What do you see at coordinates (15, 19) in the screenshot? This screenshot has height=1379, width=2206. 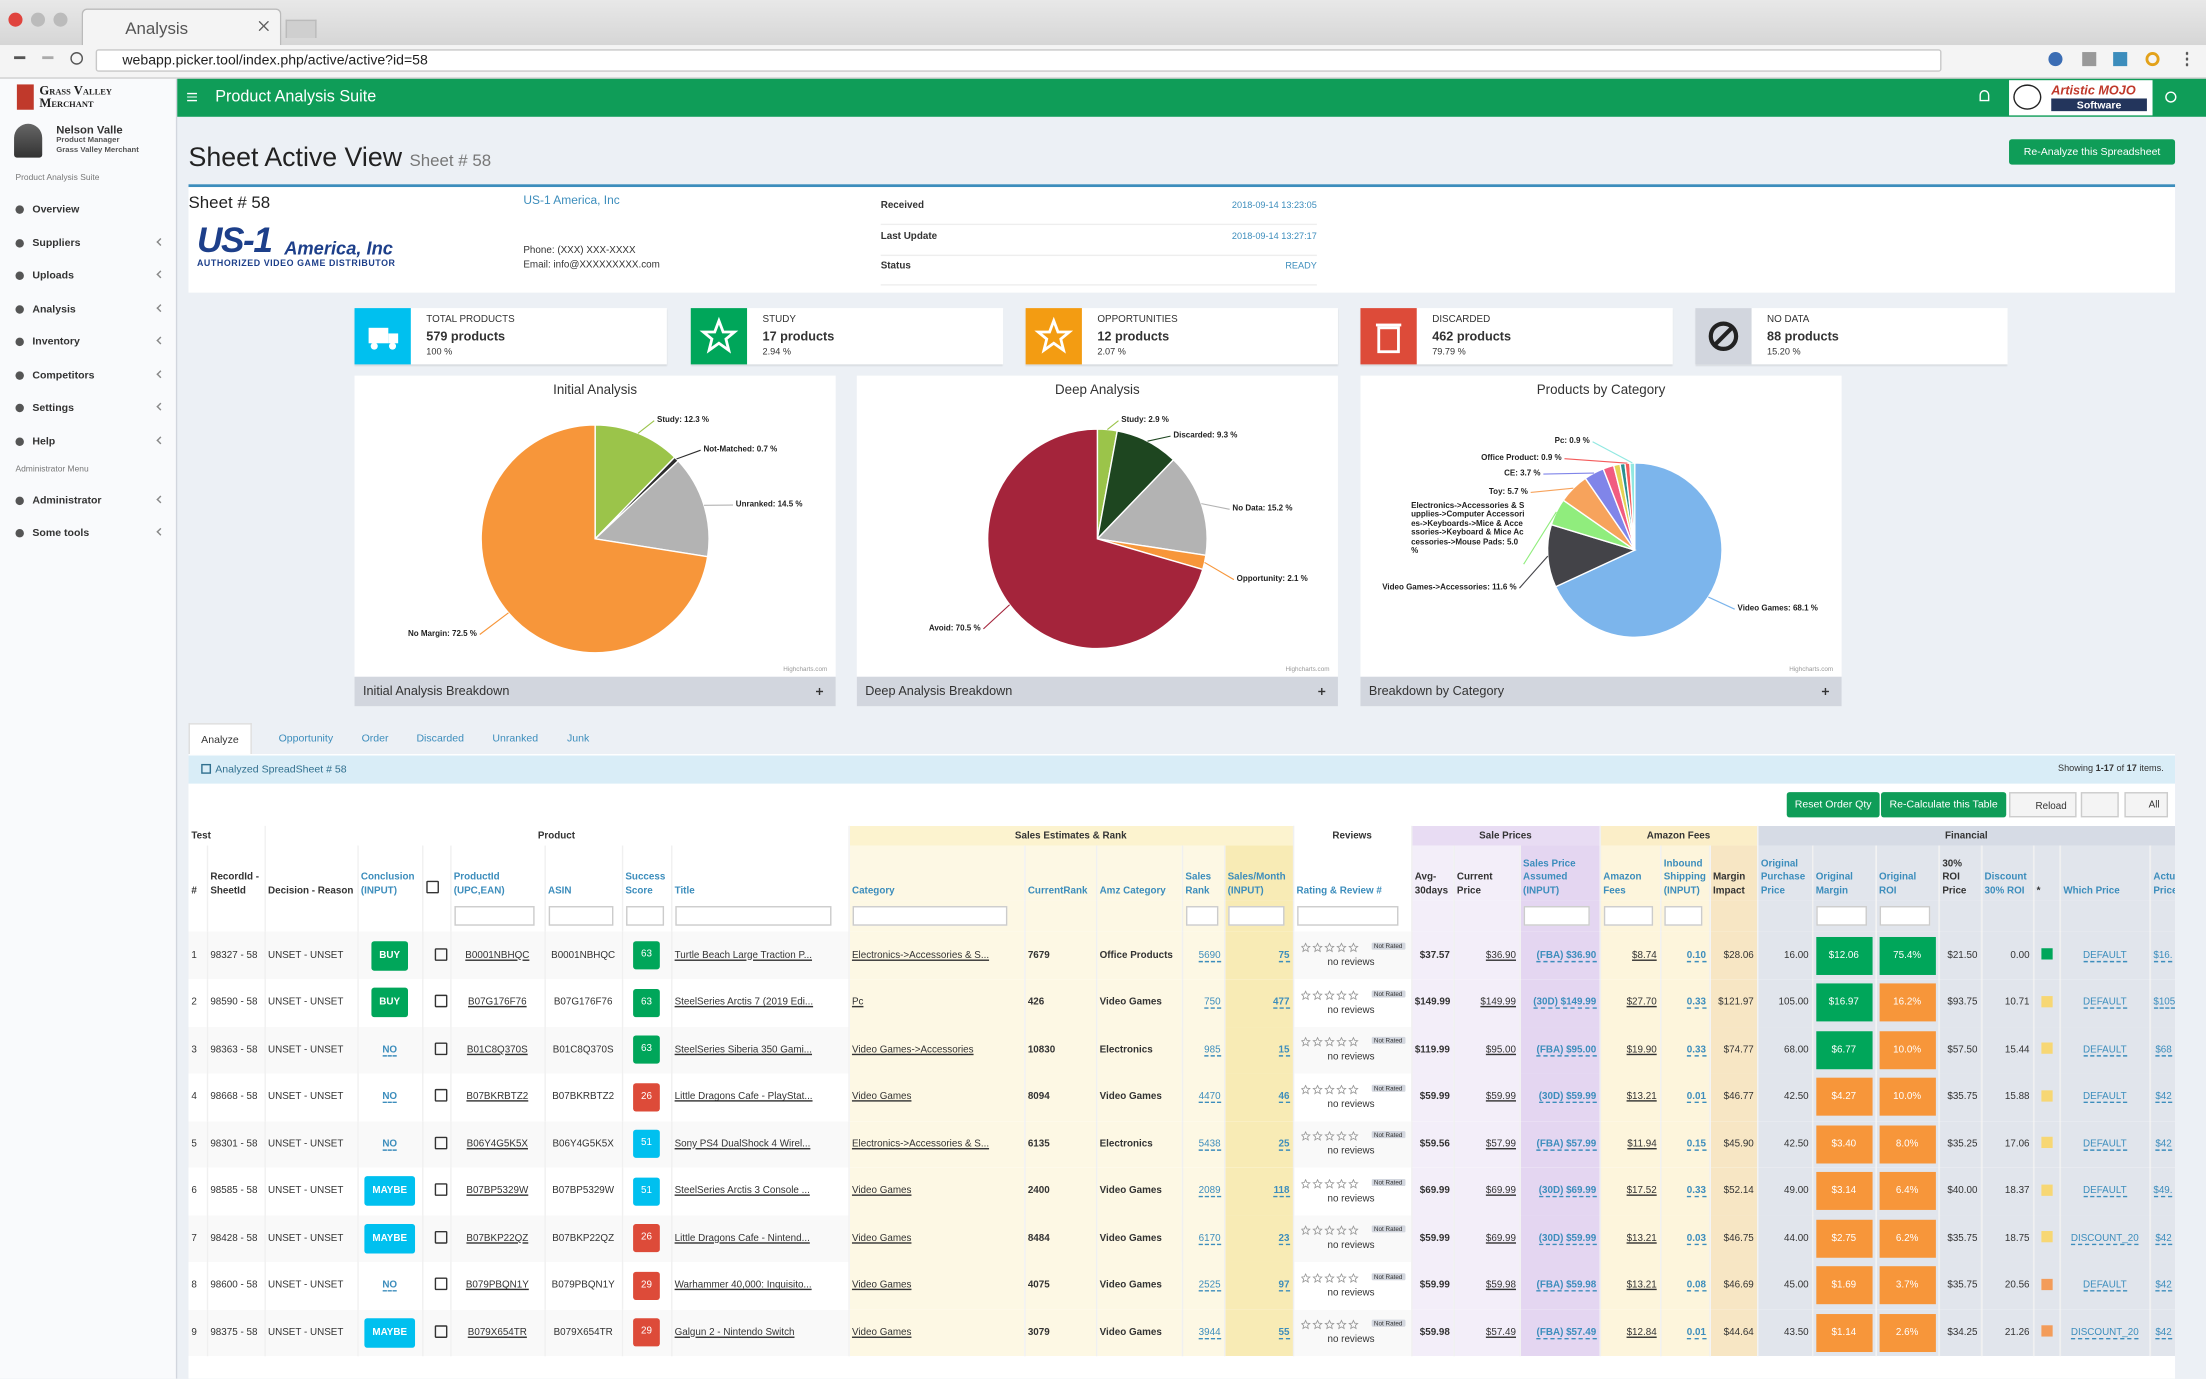 I see `close-window` at bounding box center [15, 19].